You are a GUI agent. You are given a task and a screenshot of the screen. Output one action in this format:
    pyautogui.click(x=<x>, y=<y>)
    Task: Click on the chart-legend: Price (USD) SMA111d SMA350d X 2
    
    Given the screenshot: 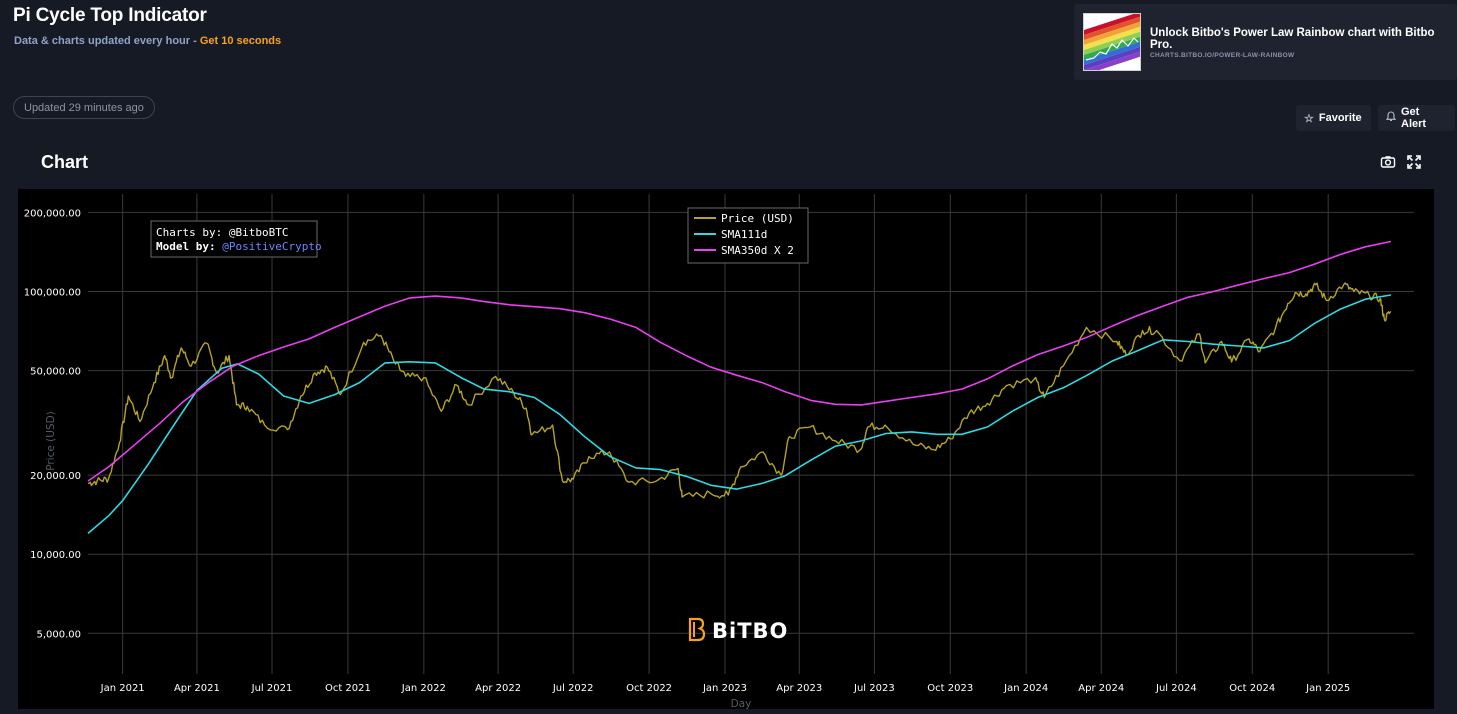 What is the action you would take?
    pyautogui.click(x=748, y=235)
    